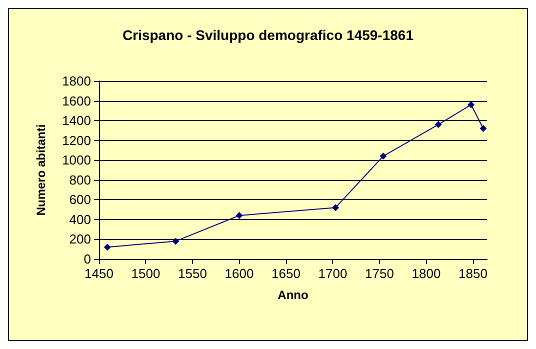 The height and width of the screenshot is (349, 536). I want to click on y-tick-label: 1000, so click(76, 160).